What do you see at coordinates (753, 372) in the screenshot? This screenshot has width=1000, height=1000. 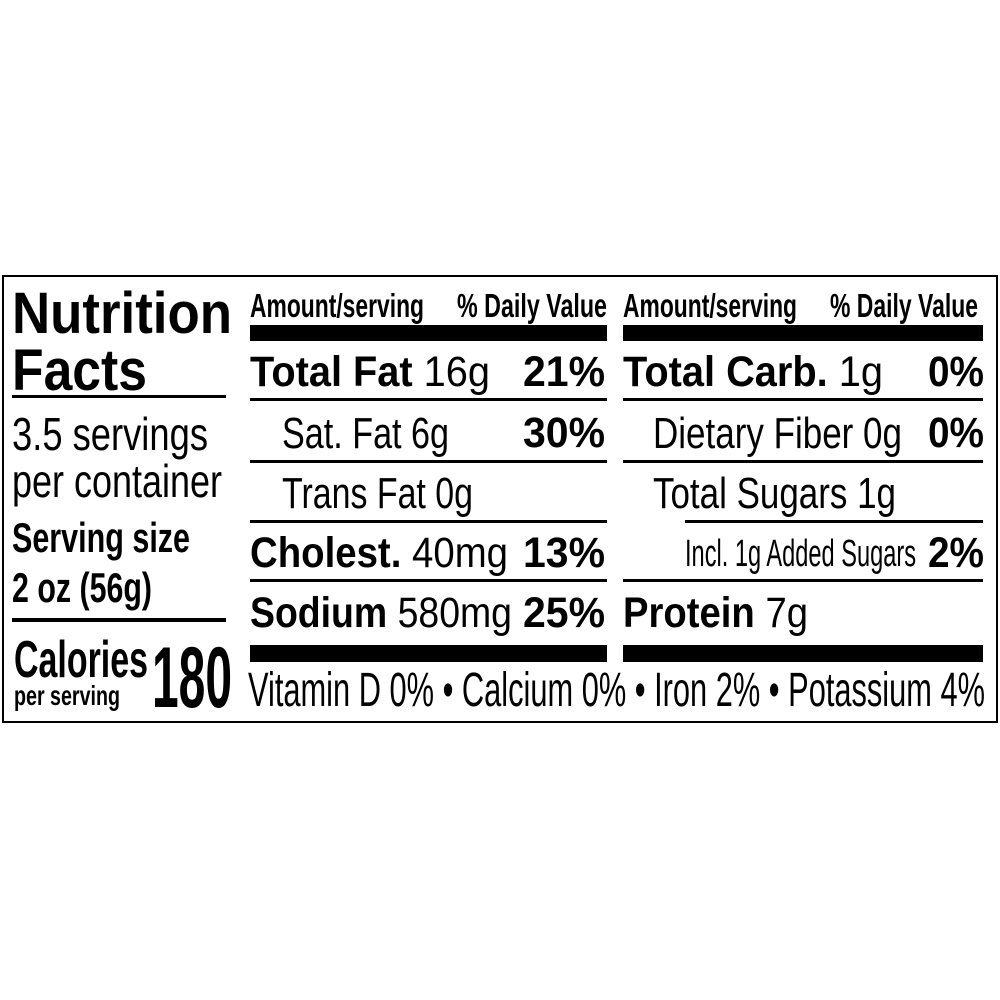 I see `total-carb-row: Total Carb. 1g` at bounding box center [753, 372].